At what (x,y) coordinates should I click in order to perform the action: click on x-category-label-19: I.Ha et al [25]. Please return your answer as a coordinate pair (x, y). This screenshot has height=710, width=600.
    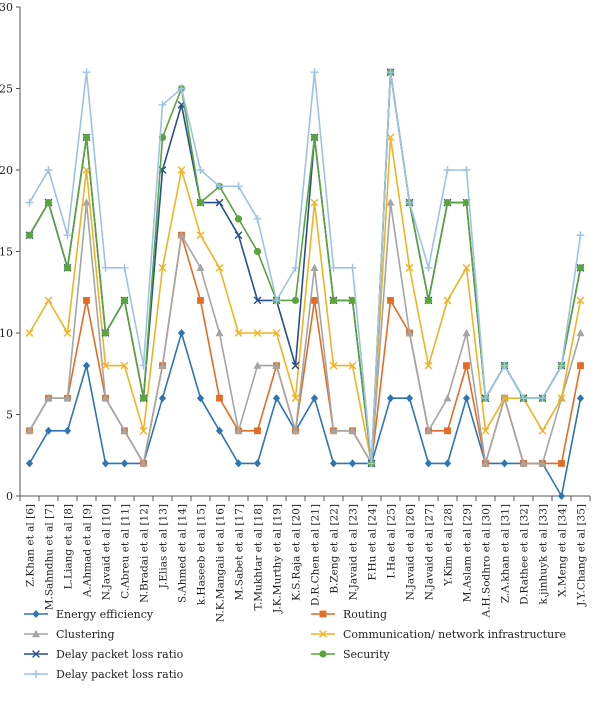
    Looking at the image, I should click on (392, 541).